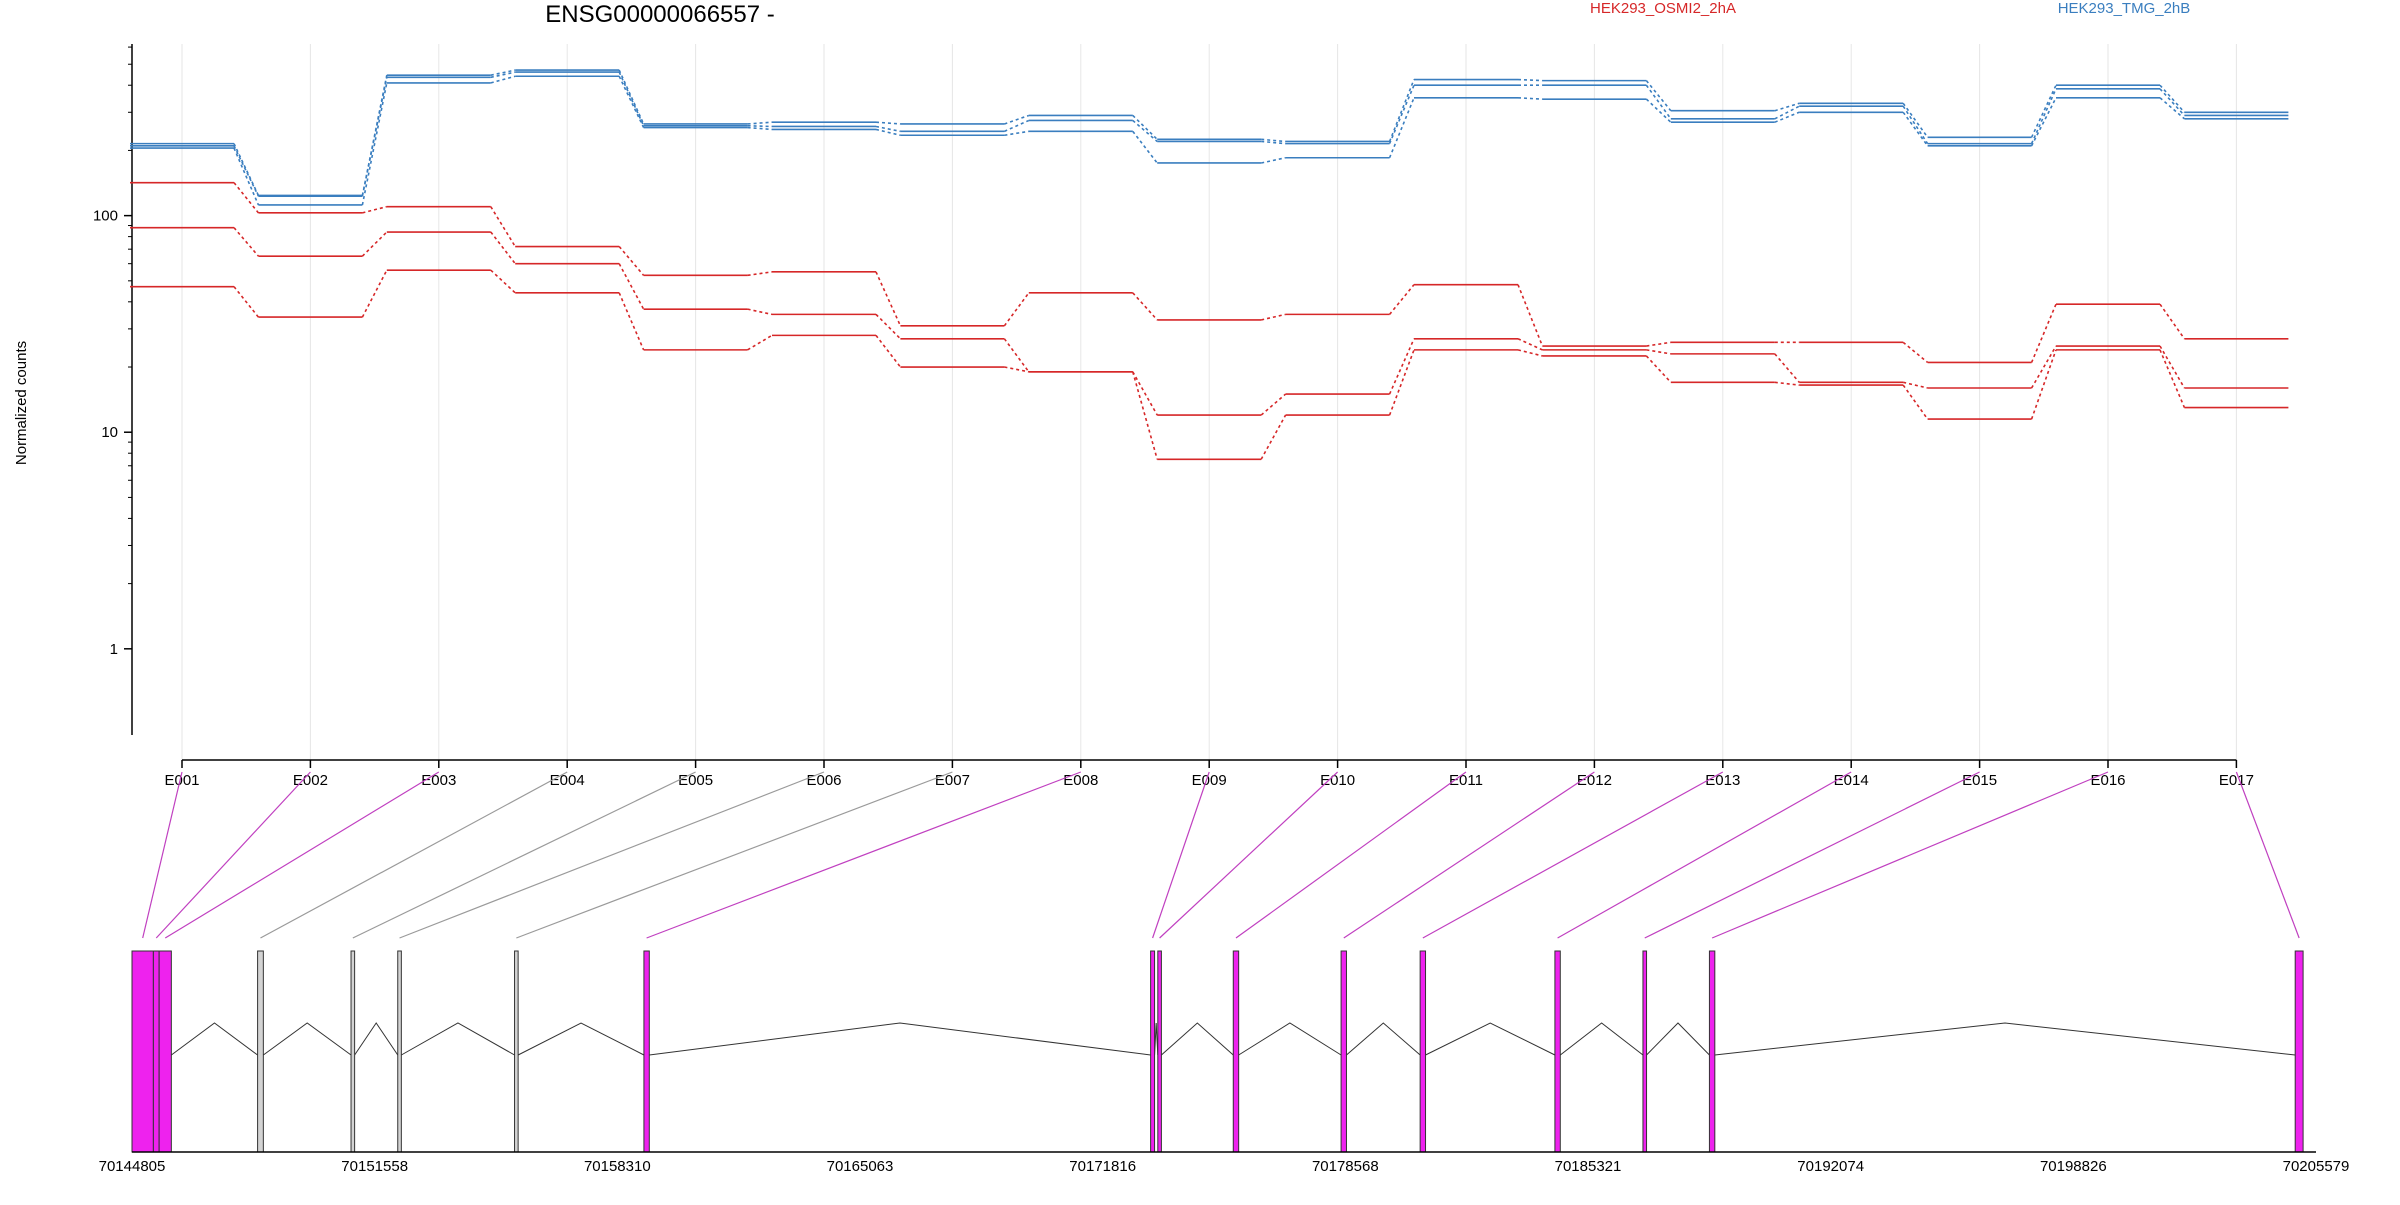  I want to click on connector-e015, so click(1812, 855).